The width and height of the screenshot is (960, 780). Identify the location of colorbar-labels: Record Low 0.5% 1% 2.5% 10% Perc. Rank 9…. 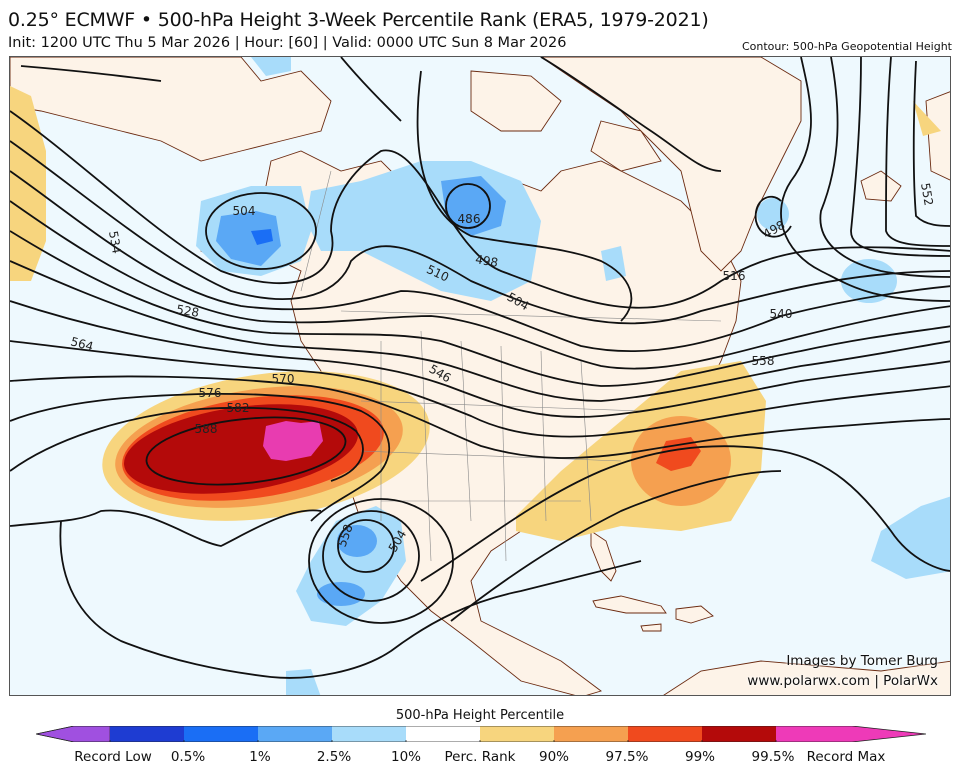
(480, 759).